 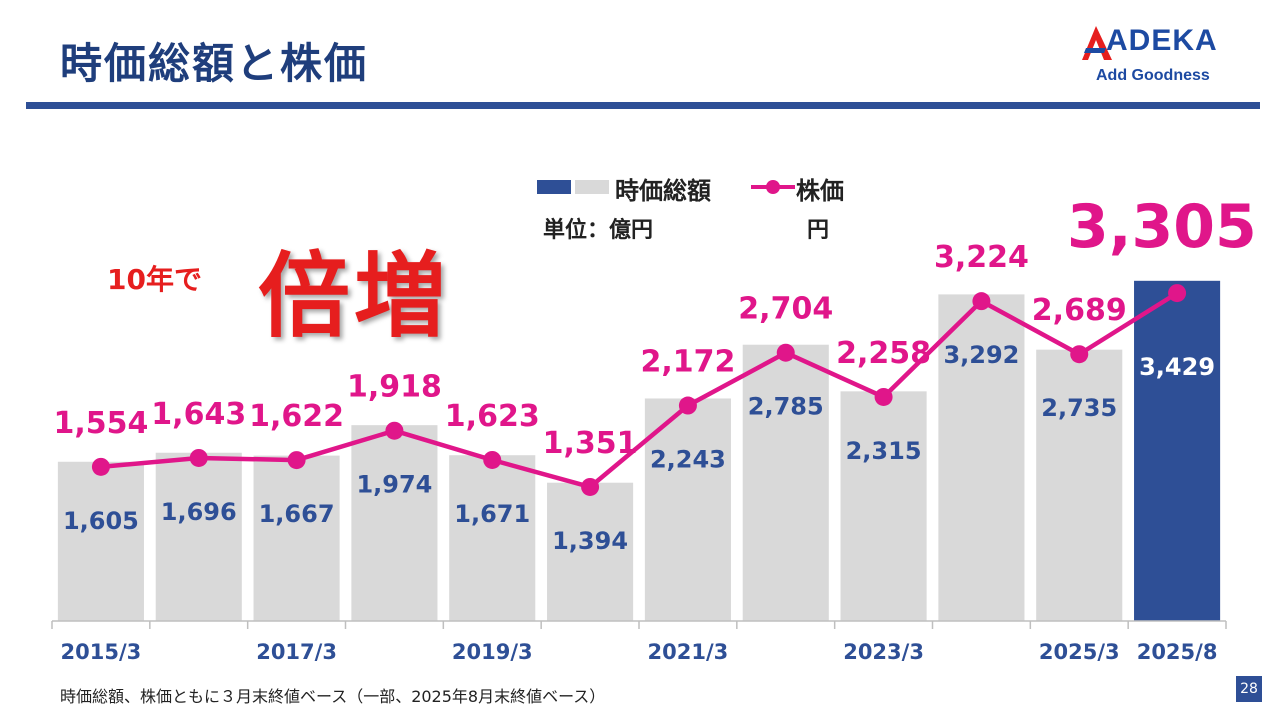 What do you see at coordinates (198, 414) in the screenshot?
I see `stock-price-label: 1,643` at bounding box center [198, 414].